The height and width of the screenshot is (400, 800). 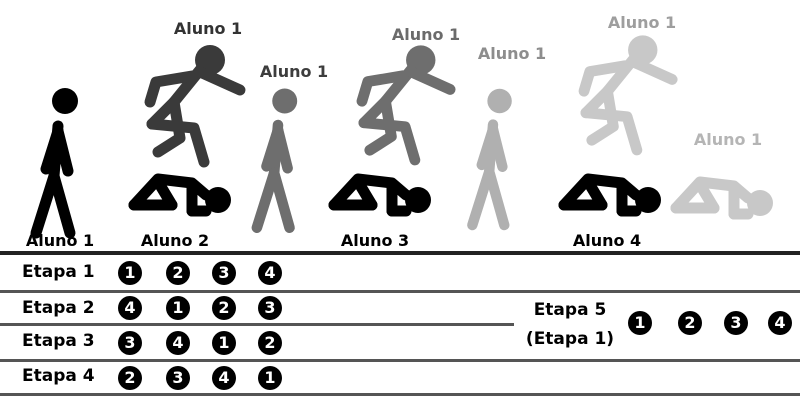 What do you see at coordinates (400, 394) in the screenshot?
I see `divider-bottom` at bounding box center [400, 394].